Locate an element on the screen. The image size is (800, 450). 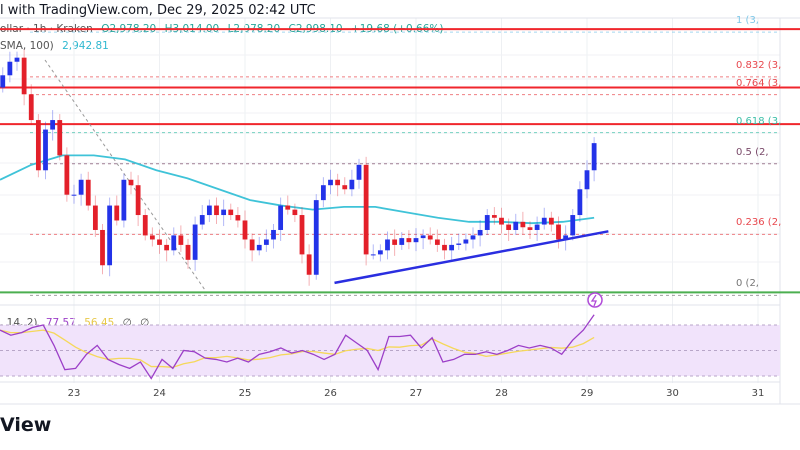
fib-level-label: 0.764 (3, is located at coordinates (759, 83).